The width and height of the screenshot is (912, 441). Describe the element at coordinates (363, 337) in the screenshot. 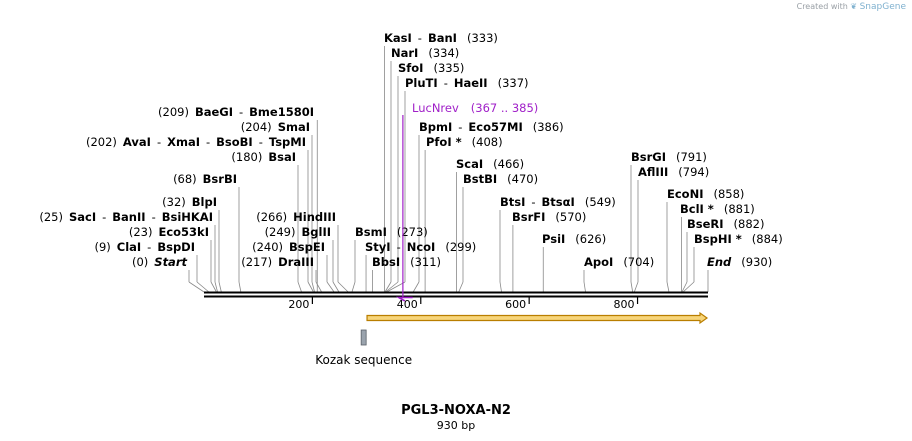

I see `feature-box-kozak` at that location.